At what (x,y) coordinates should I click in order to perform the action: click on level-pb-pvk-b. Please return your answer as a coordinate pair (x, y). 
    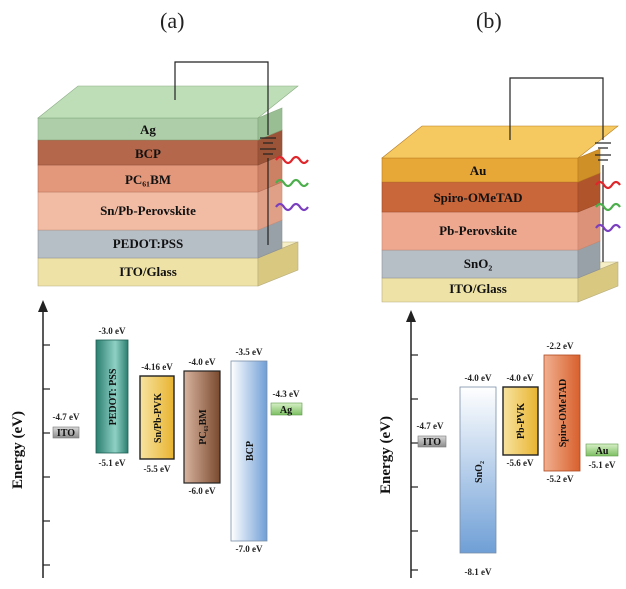
    Looking at the image, I should click on (520, 421).